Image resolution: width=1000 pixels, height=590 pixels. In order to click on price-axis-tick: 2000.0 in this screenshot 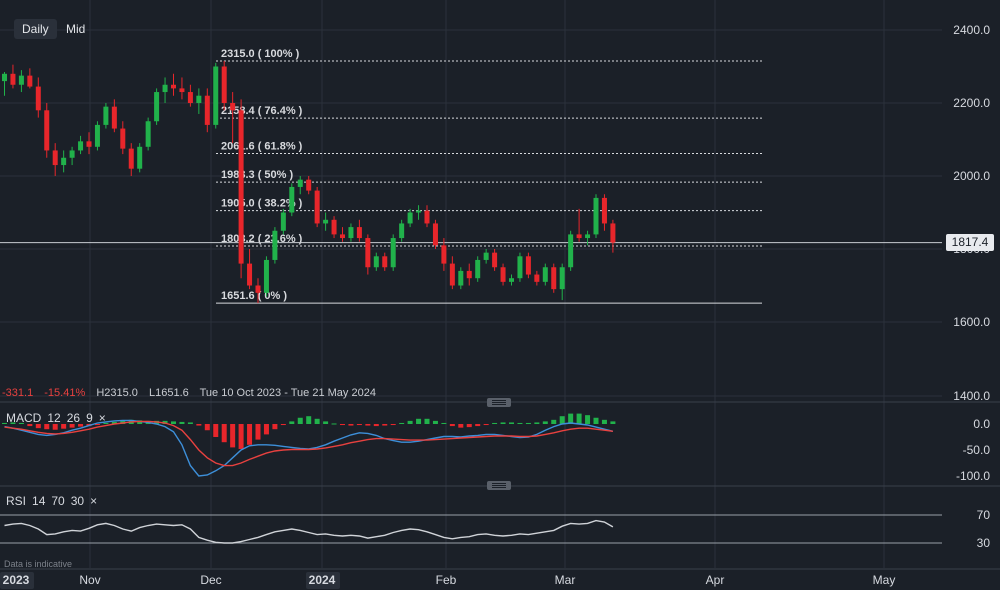, I will do `click(971, 176)`.